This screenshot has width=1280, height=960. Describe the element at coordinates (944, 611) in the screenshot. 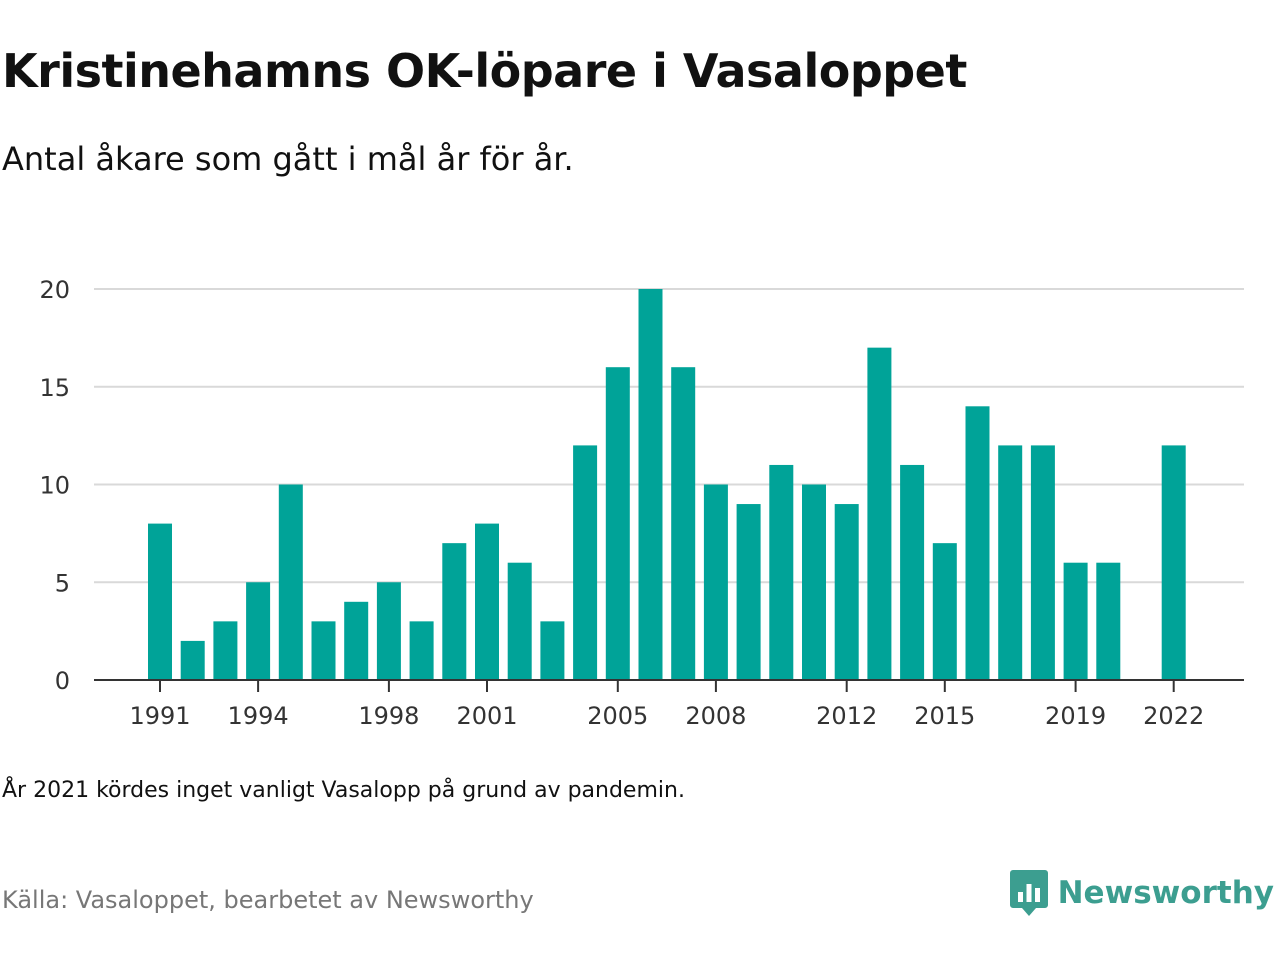

I see `bar-2015` at that location.